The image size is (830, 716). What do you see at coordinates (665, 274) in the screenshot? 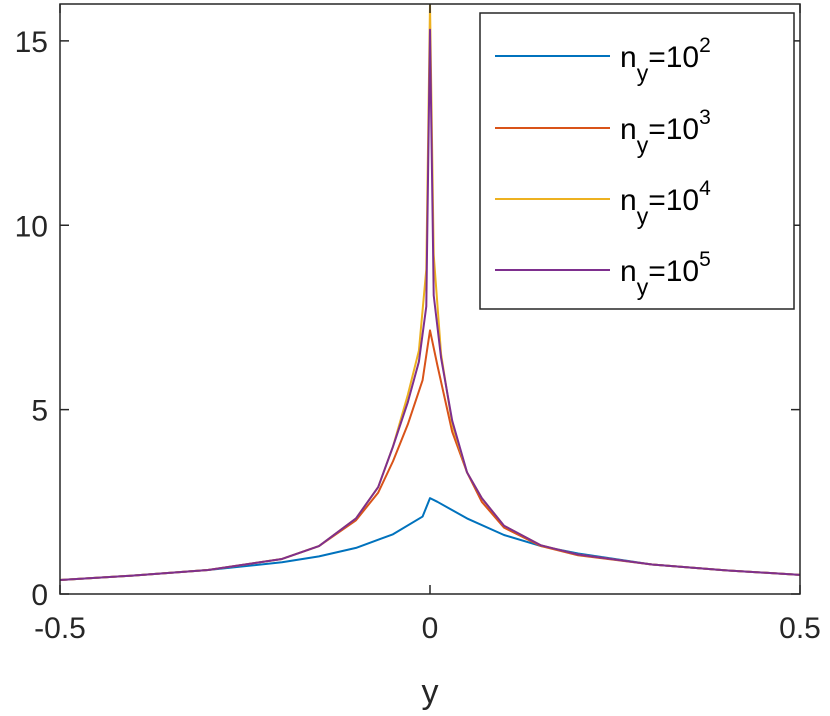
I see `legend-entry-label: ny=105` at bounding box center [665, 274].